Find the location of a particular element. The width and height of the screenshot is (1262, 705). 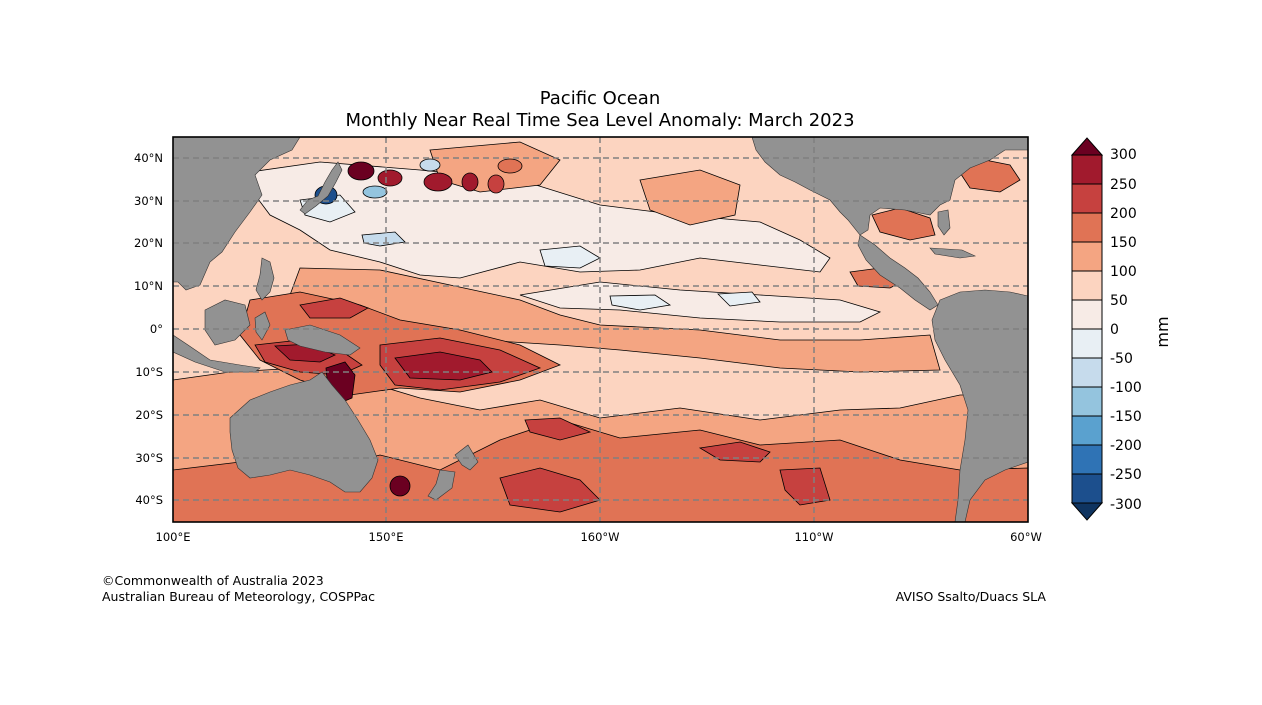

lat-label: 0° is located at coordinates (156, 329).